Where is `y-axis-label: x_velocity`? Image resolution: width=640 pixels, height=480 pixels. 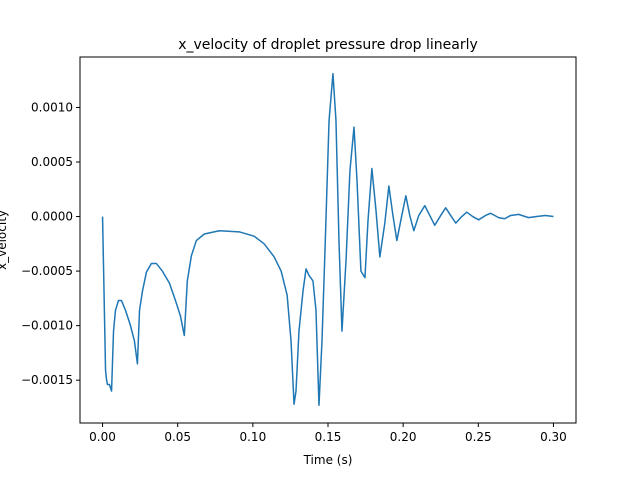 y-axis-label: x_velocity is located at coordinates (4, 240).